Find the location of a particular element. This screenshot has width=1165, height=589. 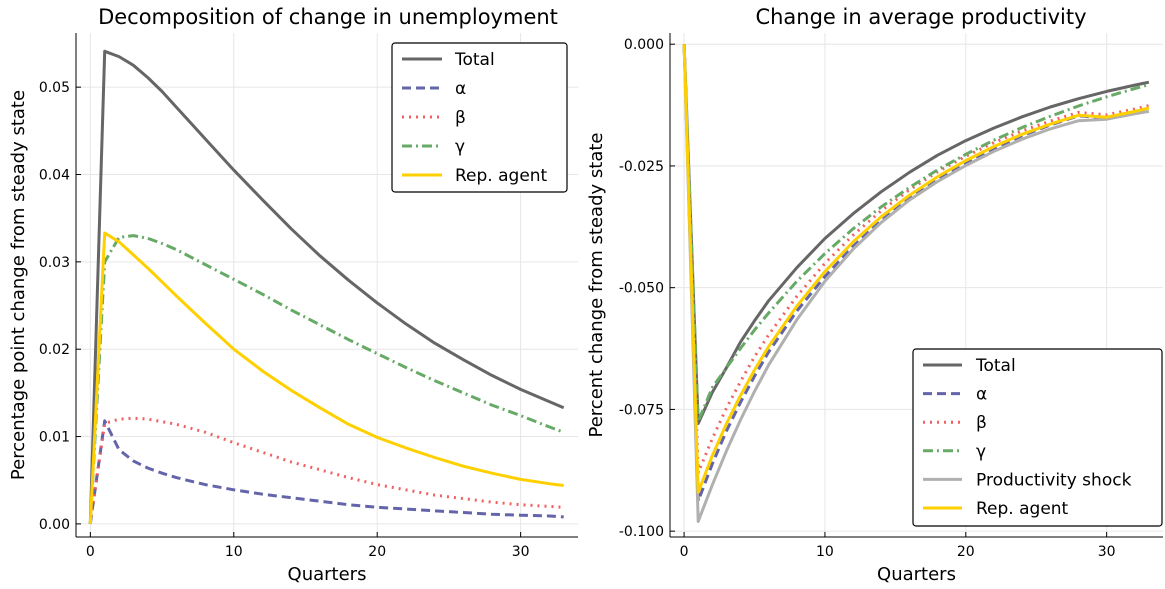

y-axis-title: Percent change from steady state is located at coordinates (596, 285).